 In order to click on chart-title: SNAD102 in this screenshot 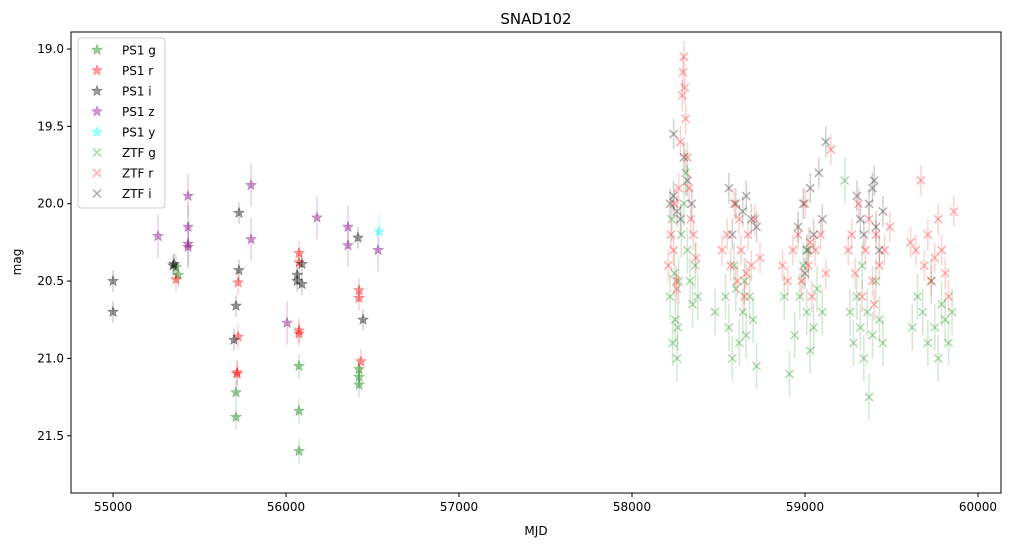, I will do `click(535, 19)`.